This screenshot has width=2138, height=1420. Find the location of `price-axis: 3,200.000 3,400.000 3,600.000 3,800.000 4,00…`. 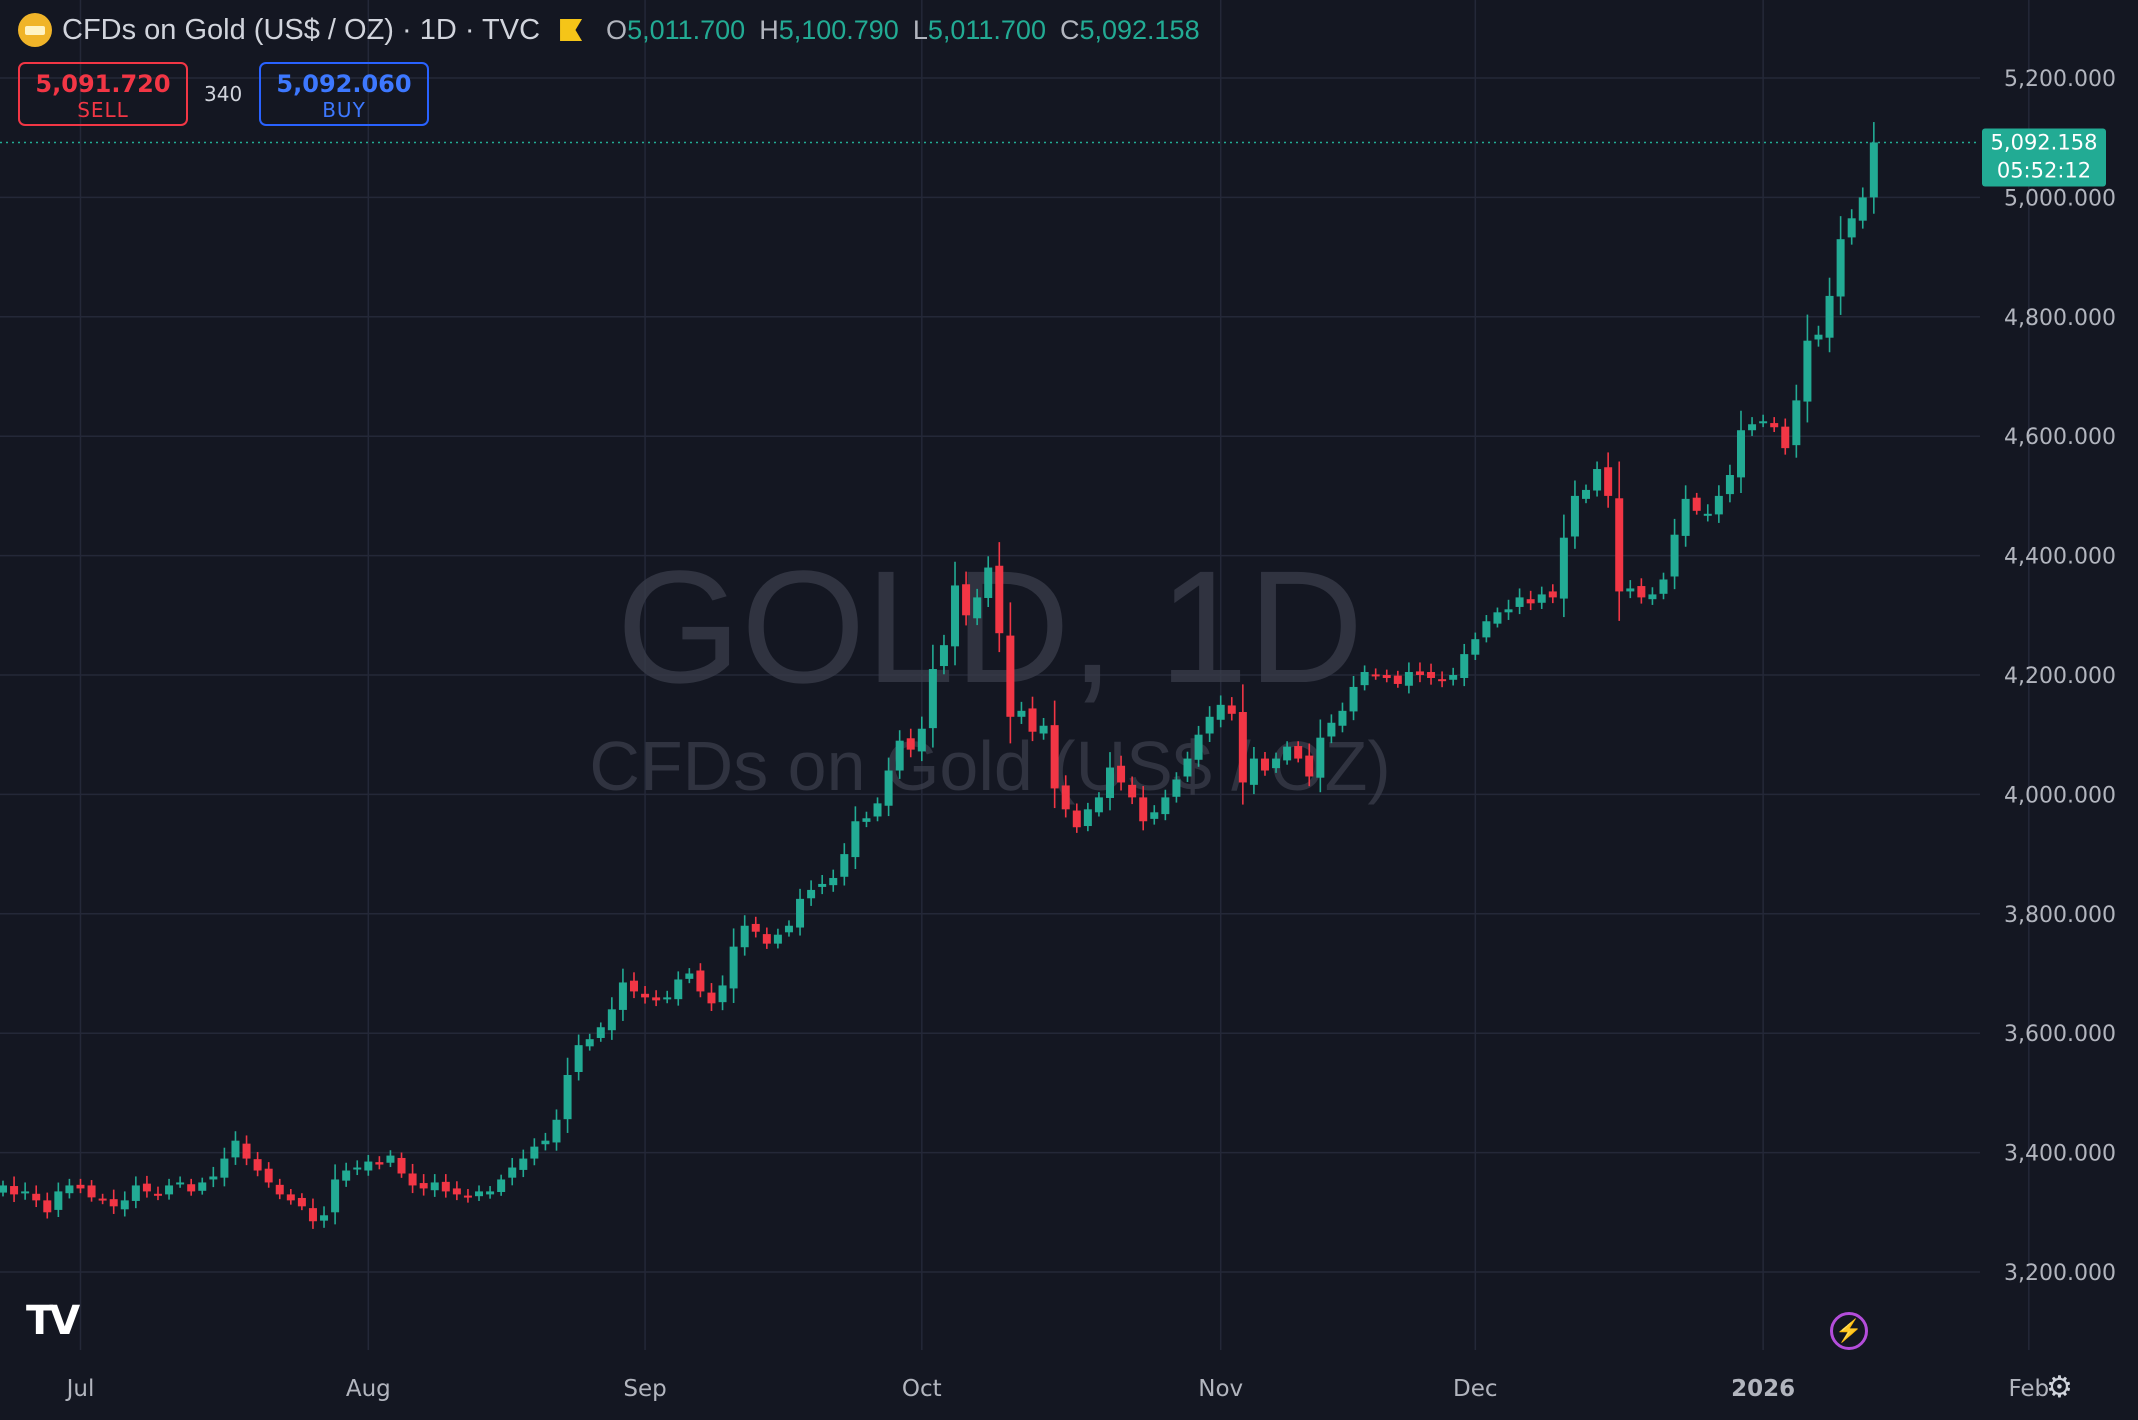

price-axis: 3,200.000 3,400.000 3,600.000 3,800.000 4,00… is located at coordinates (2060, 676).